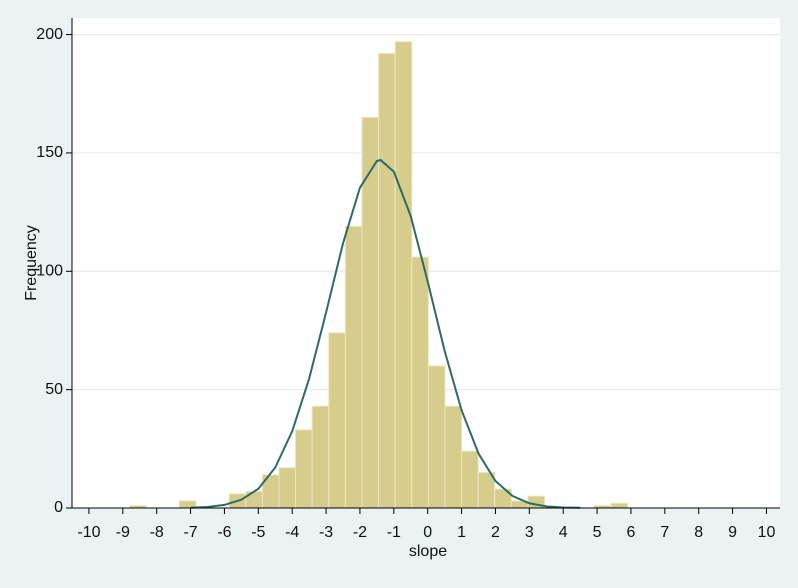  Describe the element at coordinates (31, 263) in the screenshot. I see `y-axis-label: Frequency` at that location.